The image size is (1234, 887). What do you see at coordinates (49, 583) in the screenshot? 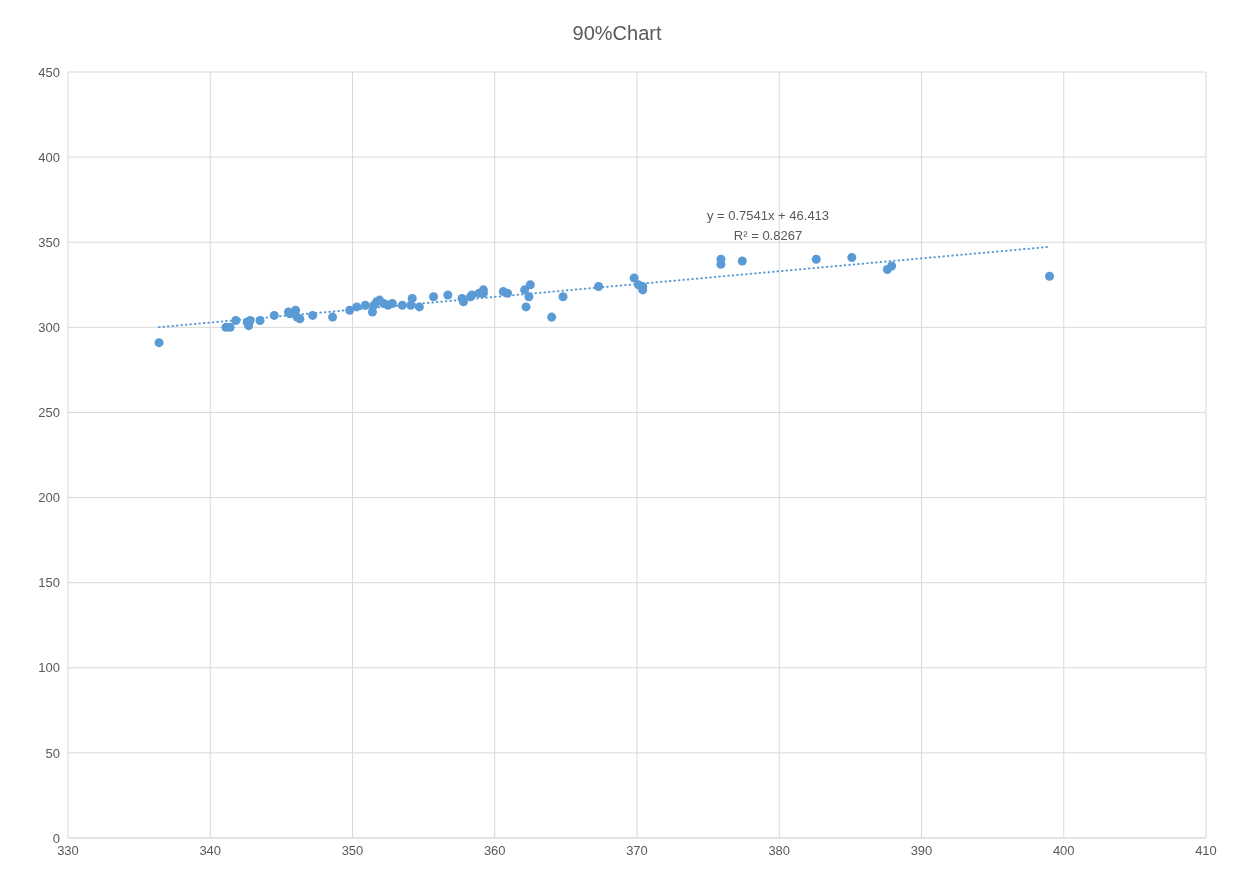
I see `y-tick-label: 150` at bounding box center [49, 583].